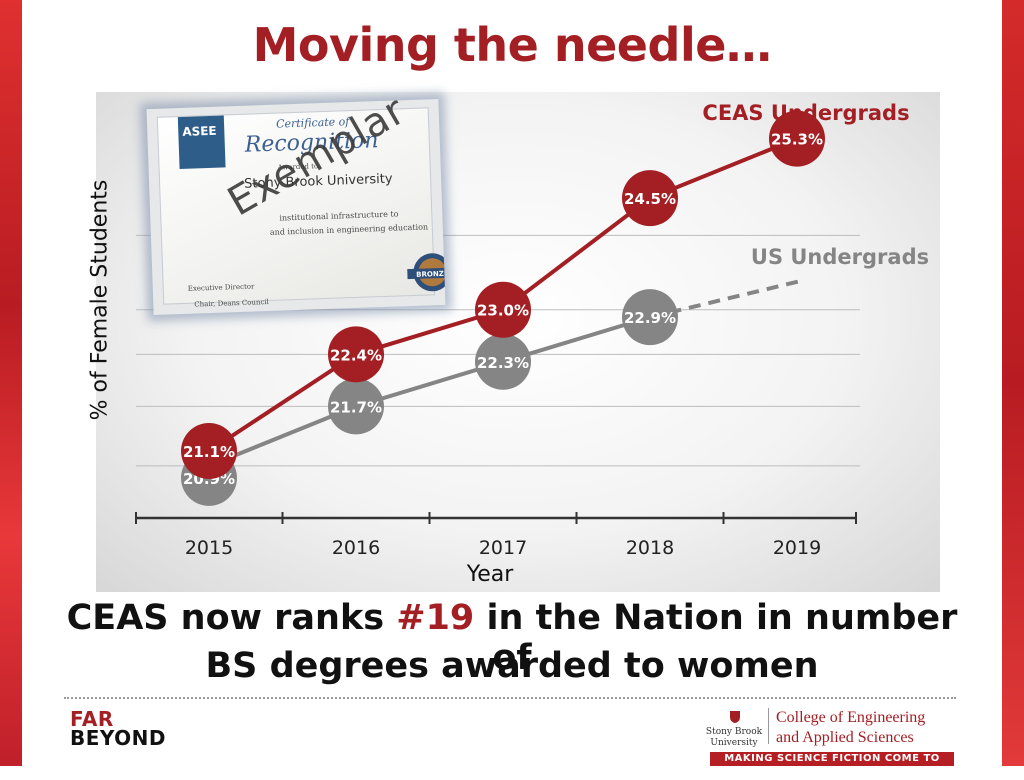 Image resolution: width=1024 pixels, height=780 pixels. I want to click on us-2016-label: 21.7%, so click(356, 407).